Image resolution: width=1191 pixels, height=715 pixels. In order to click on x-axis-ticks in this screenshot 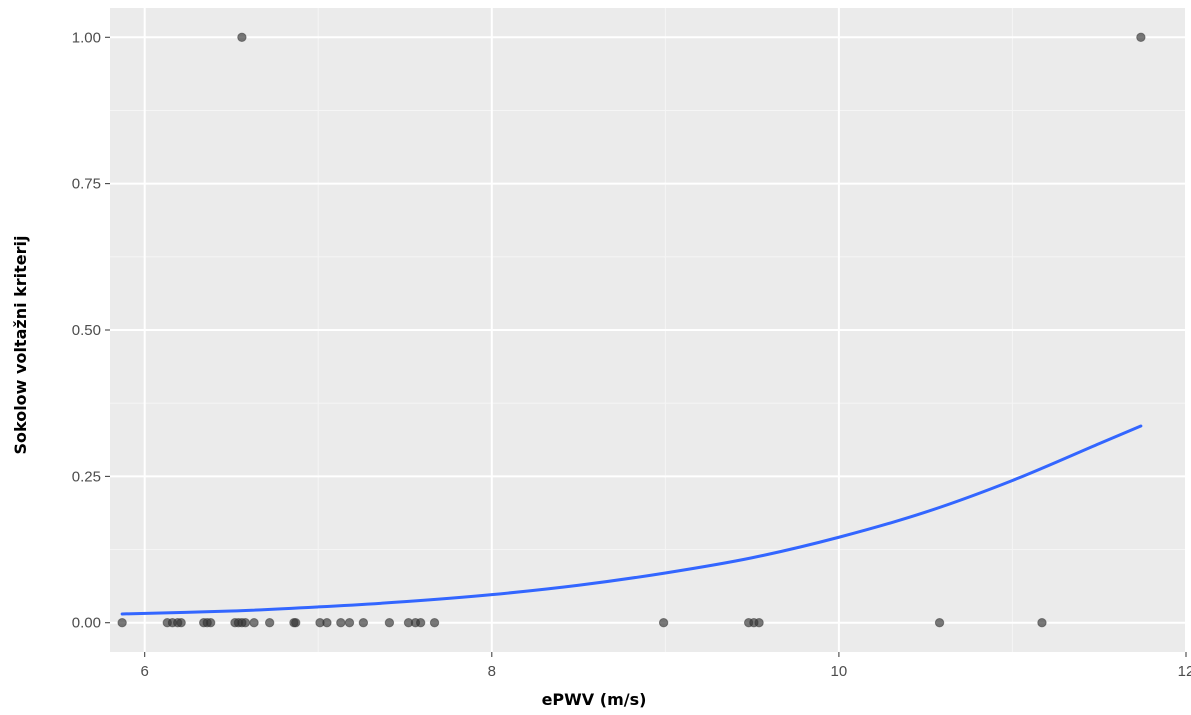, I will do `click(665, 654)`.